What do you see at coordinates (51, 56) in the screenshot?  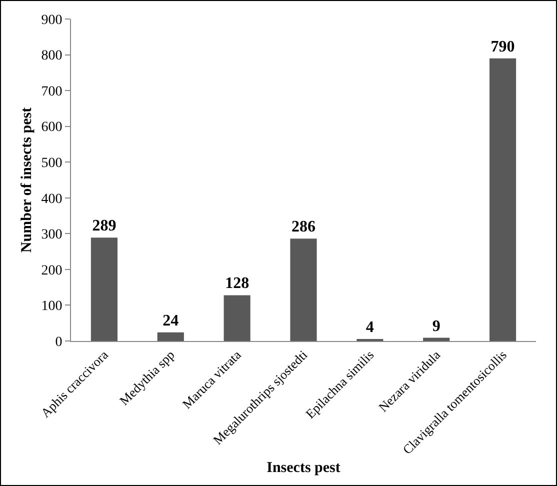 I see `y-tick-label: 800` at bounding box center [51, 56].